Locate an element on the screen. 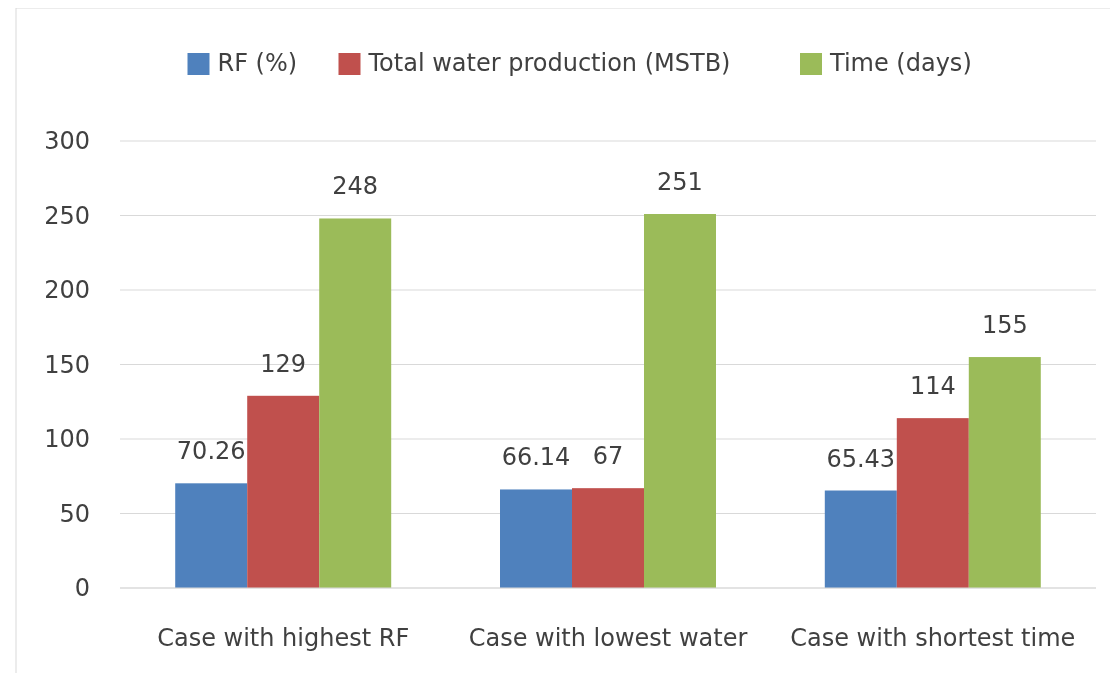  y-tick-label: 50 is located at coordinates (74, 513).